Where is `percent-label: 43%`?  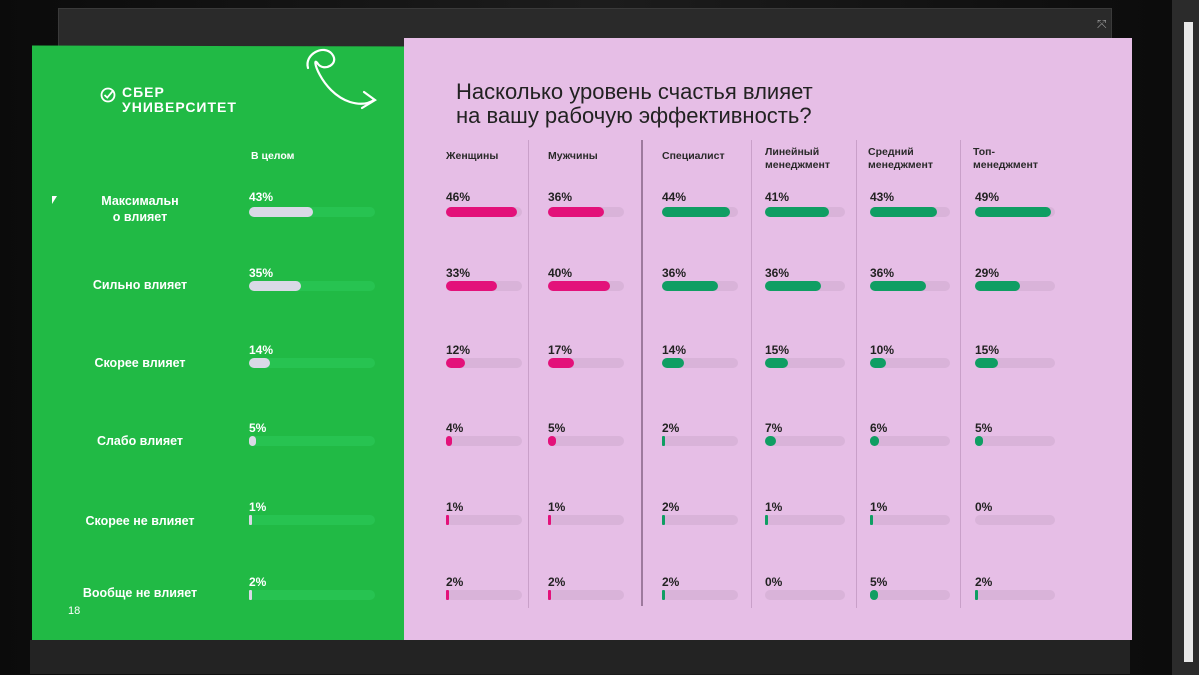 percent-label: 43% is located at coordinates (882, 197).